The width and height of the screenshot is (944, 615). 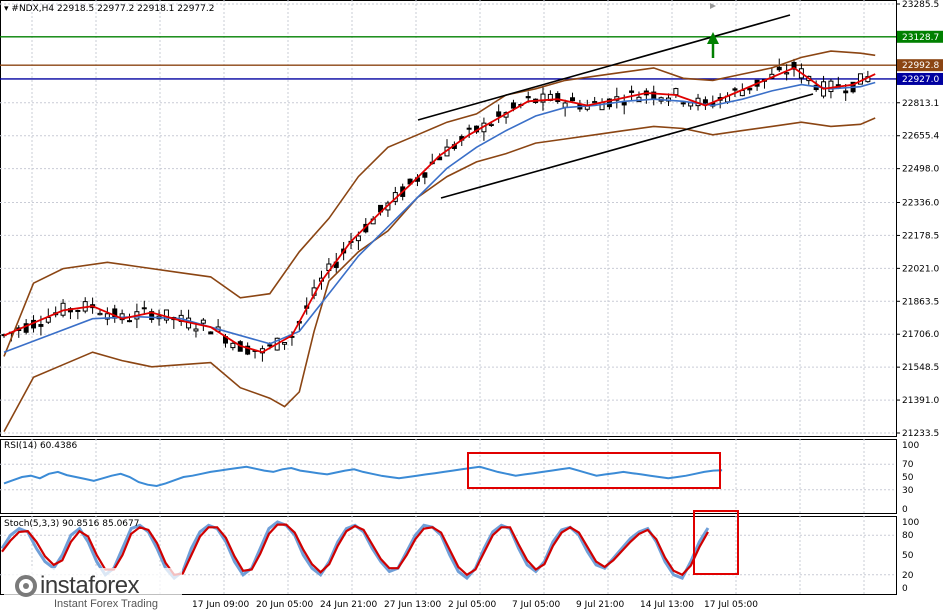 I want to click on price-tick-label: 22813.1, so click(x=920, y=104).